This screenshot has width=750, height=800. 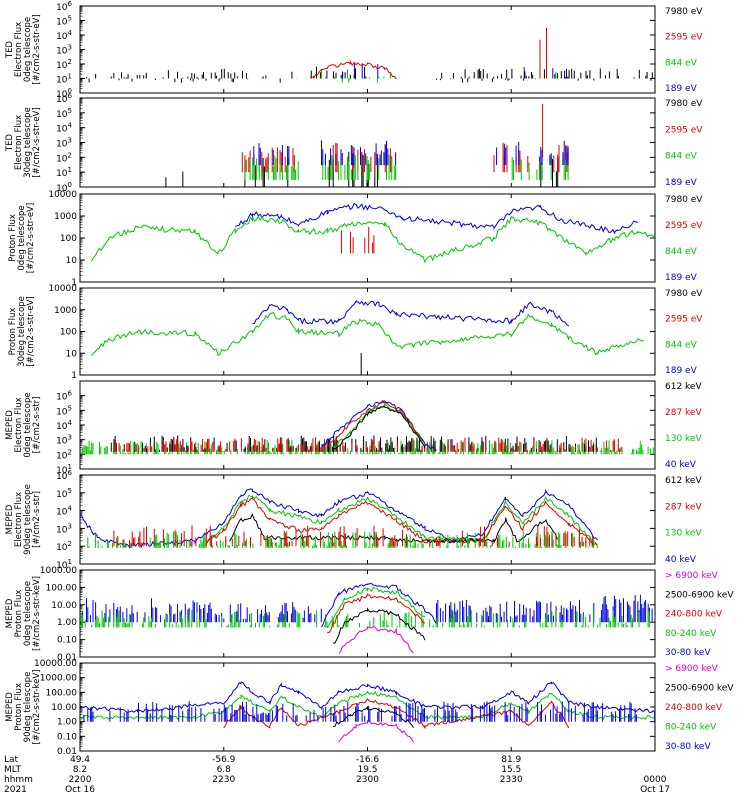 I want to click on y-axis-label: Electron Flux, so click(x=19, y=519).